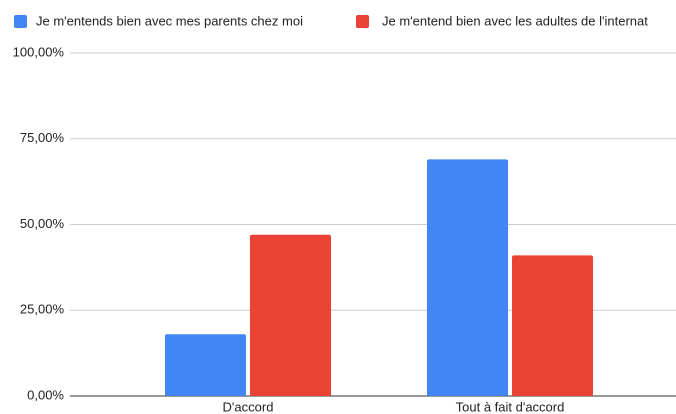 The width and height of the screenshot is (676, 414). Describe the element at coordinates (248, 406) in the screenshot. I see `x-tick-label: D'accord` at that location.